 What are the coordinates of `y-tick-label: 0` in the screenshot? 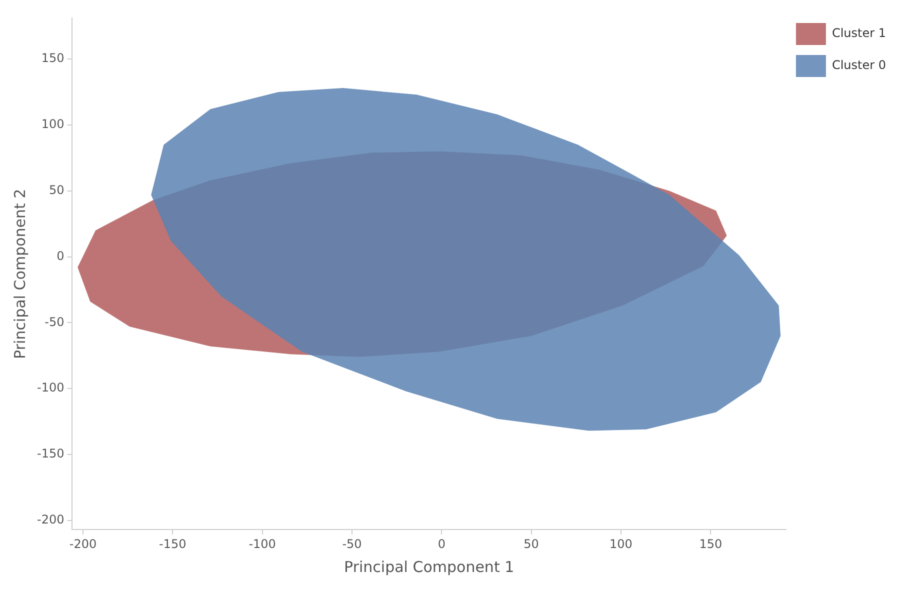 It's located at (60, 255).